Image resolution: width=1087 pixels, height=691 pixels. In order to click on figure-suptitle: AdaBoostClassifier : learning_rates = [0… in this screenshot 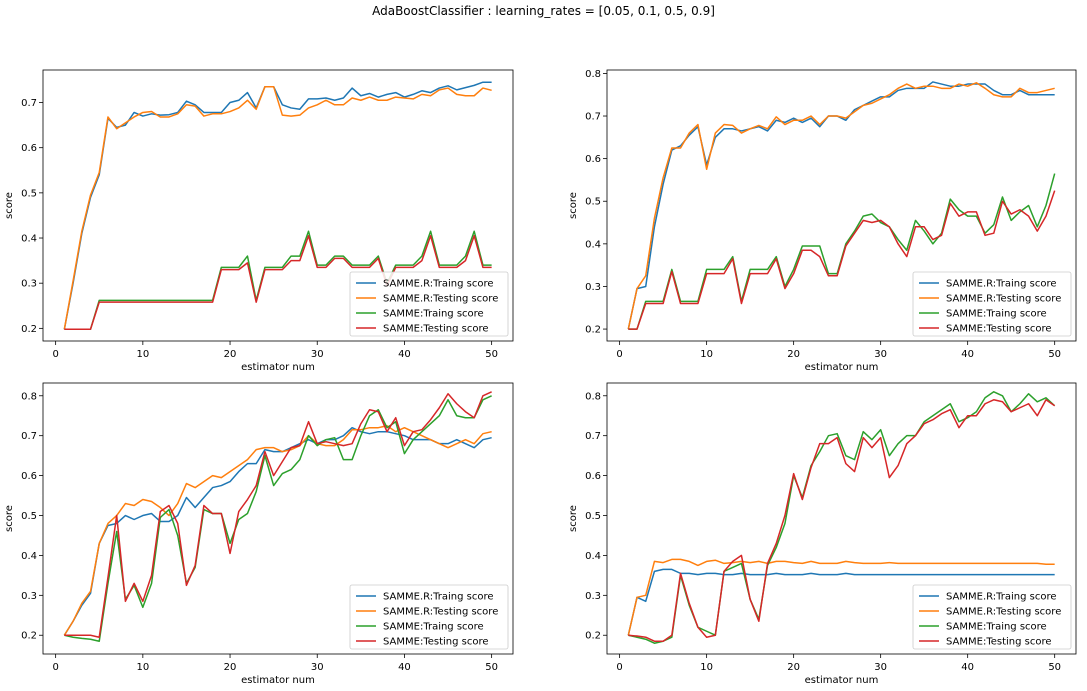, I will do `click(543, 11)`.